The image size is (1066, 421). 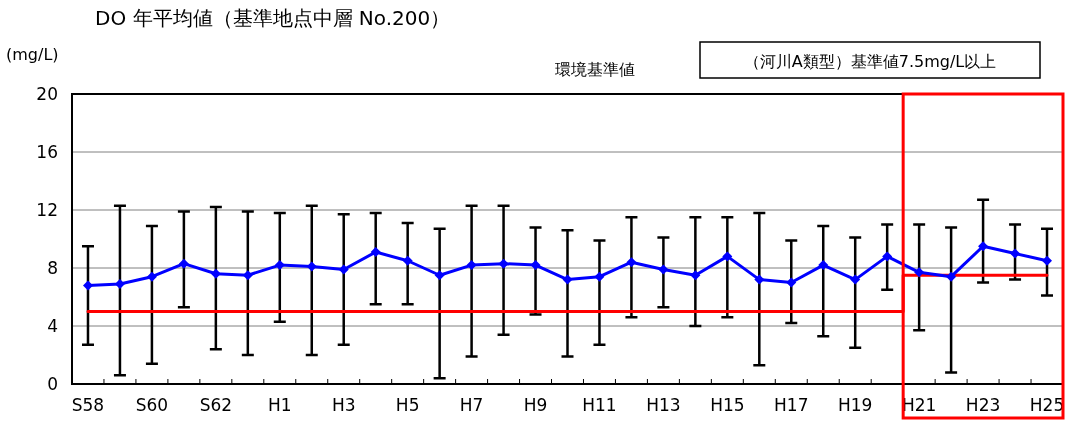 What do you see at coordinates (52, 268) in the screenshot?
I see `y-tick-label: 8` at bounding box center [52, 268].